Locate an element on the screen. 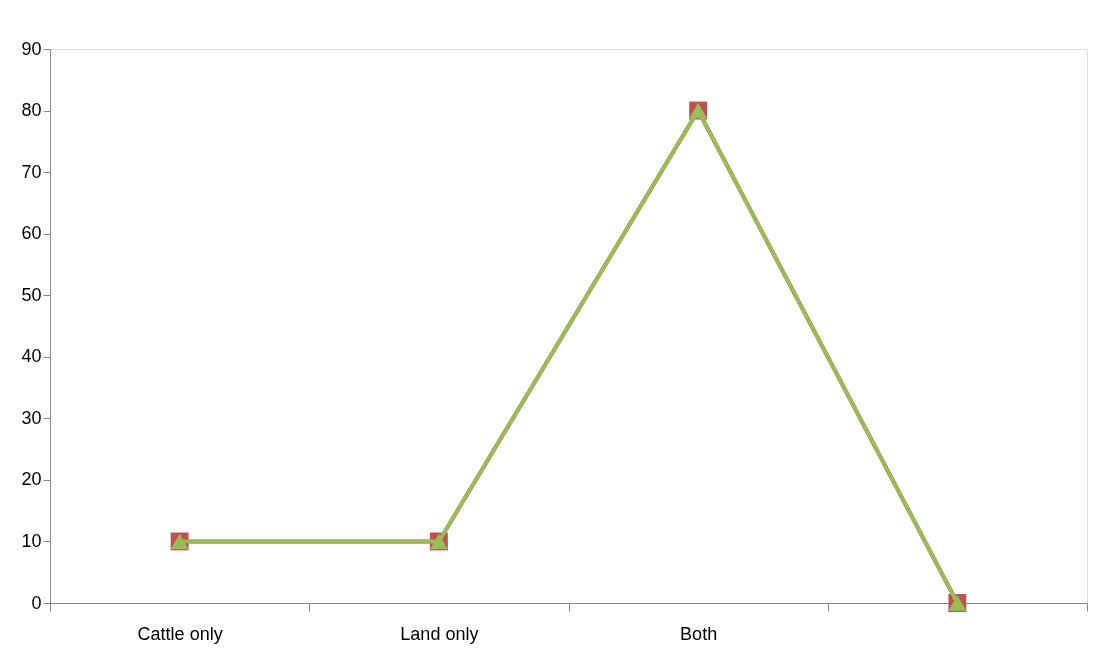 This screenshot has height=653, width=1106. y-tick-label: 40 is located at coordinates (31, 356).